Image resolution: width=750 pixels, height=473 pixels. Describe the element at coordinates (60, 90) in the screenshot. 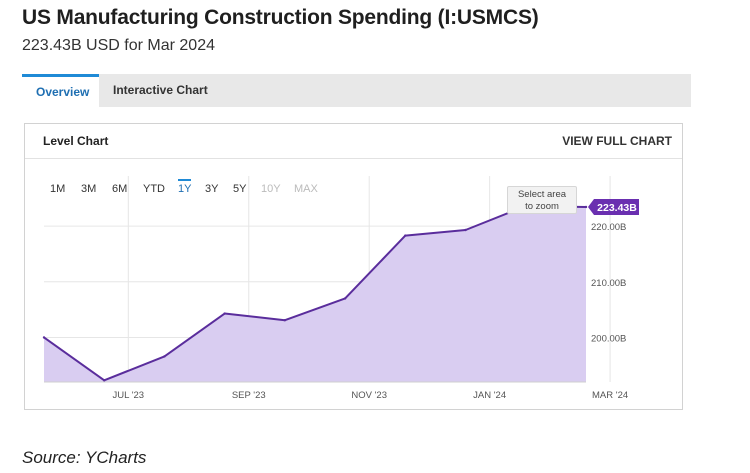

I see `tab-overview: Overview` at that location.